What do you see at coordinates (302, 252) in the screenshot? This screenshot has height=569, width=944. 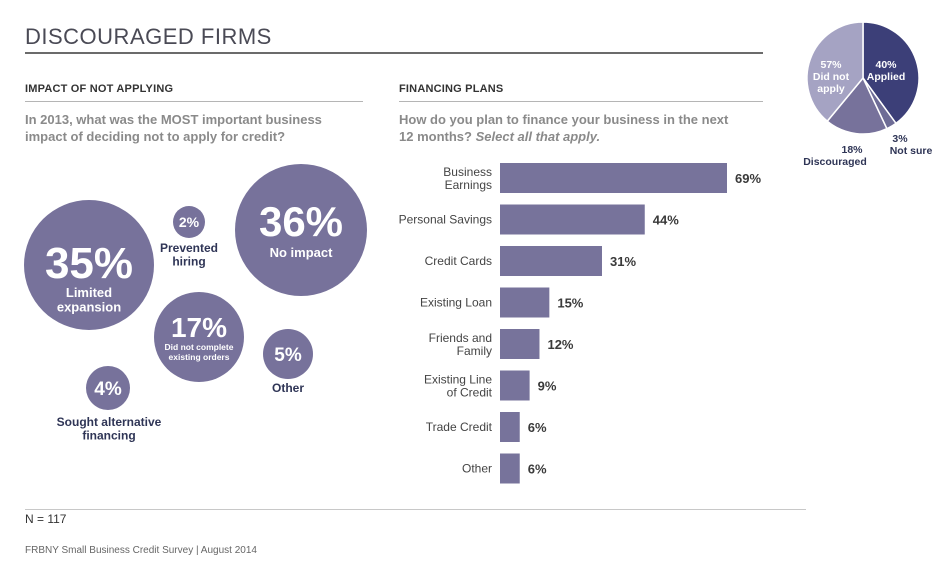 I see `bubble-label-no-impact: No impact` at bounding box center [302, 252].